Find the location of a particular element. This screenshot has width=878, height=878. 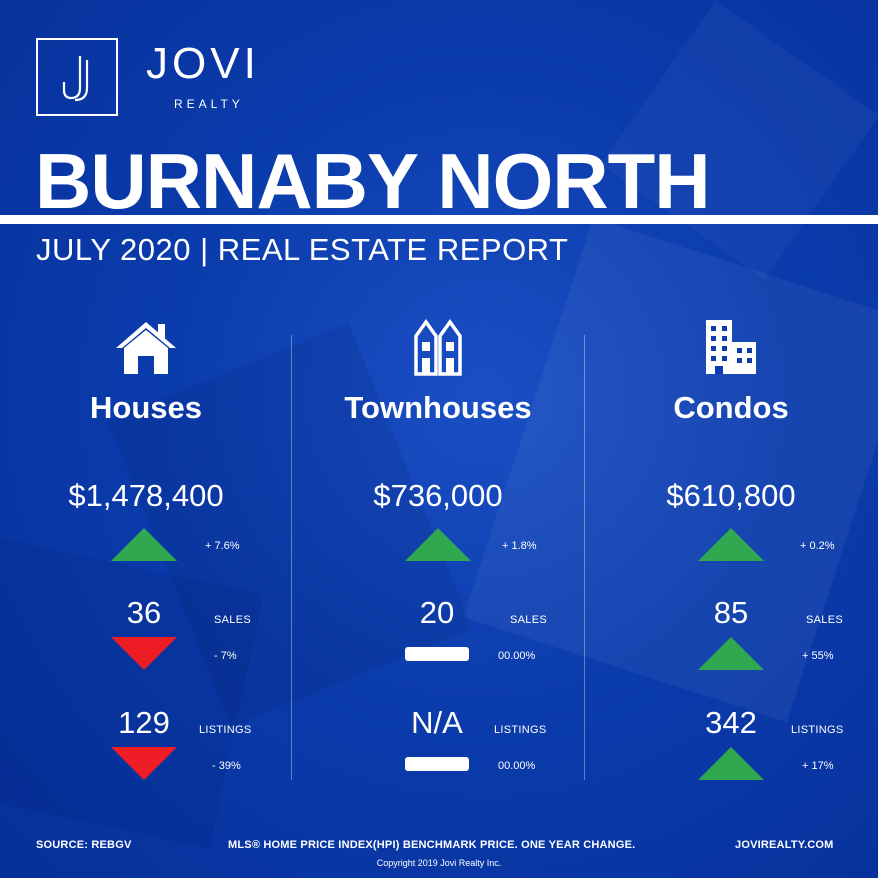

j-logo-icon is located at coordinates (75, 79).